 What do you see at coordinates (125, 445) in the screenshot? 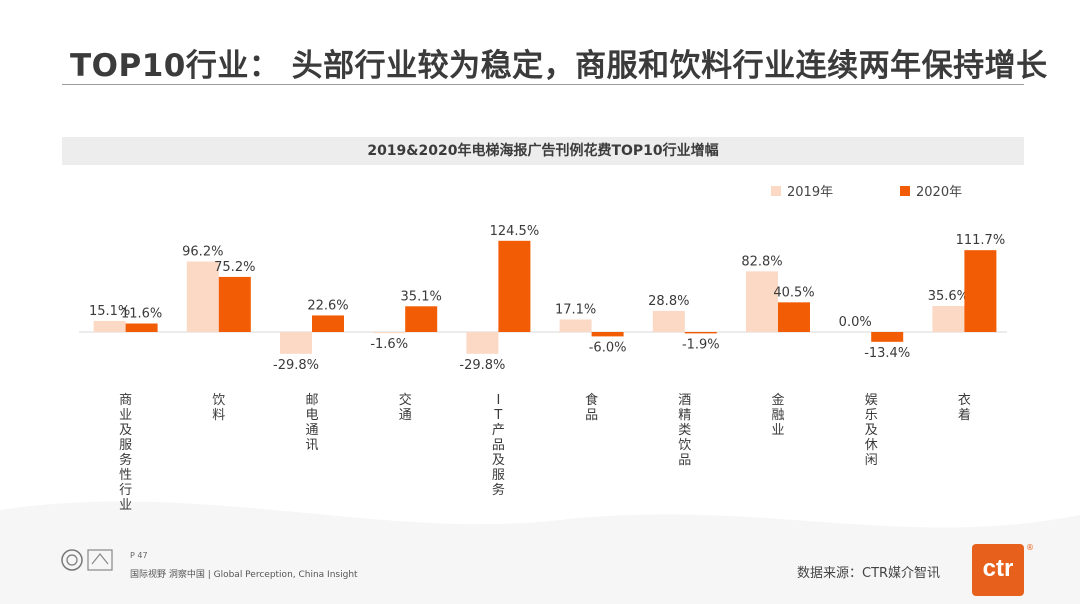
I see `category-label-0-char-3: 服` at bounding box center [125, 445].